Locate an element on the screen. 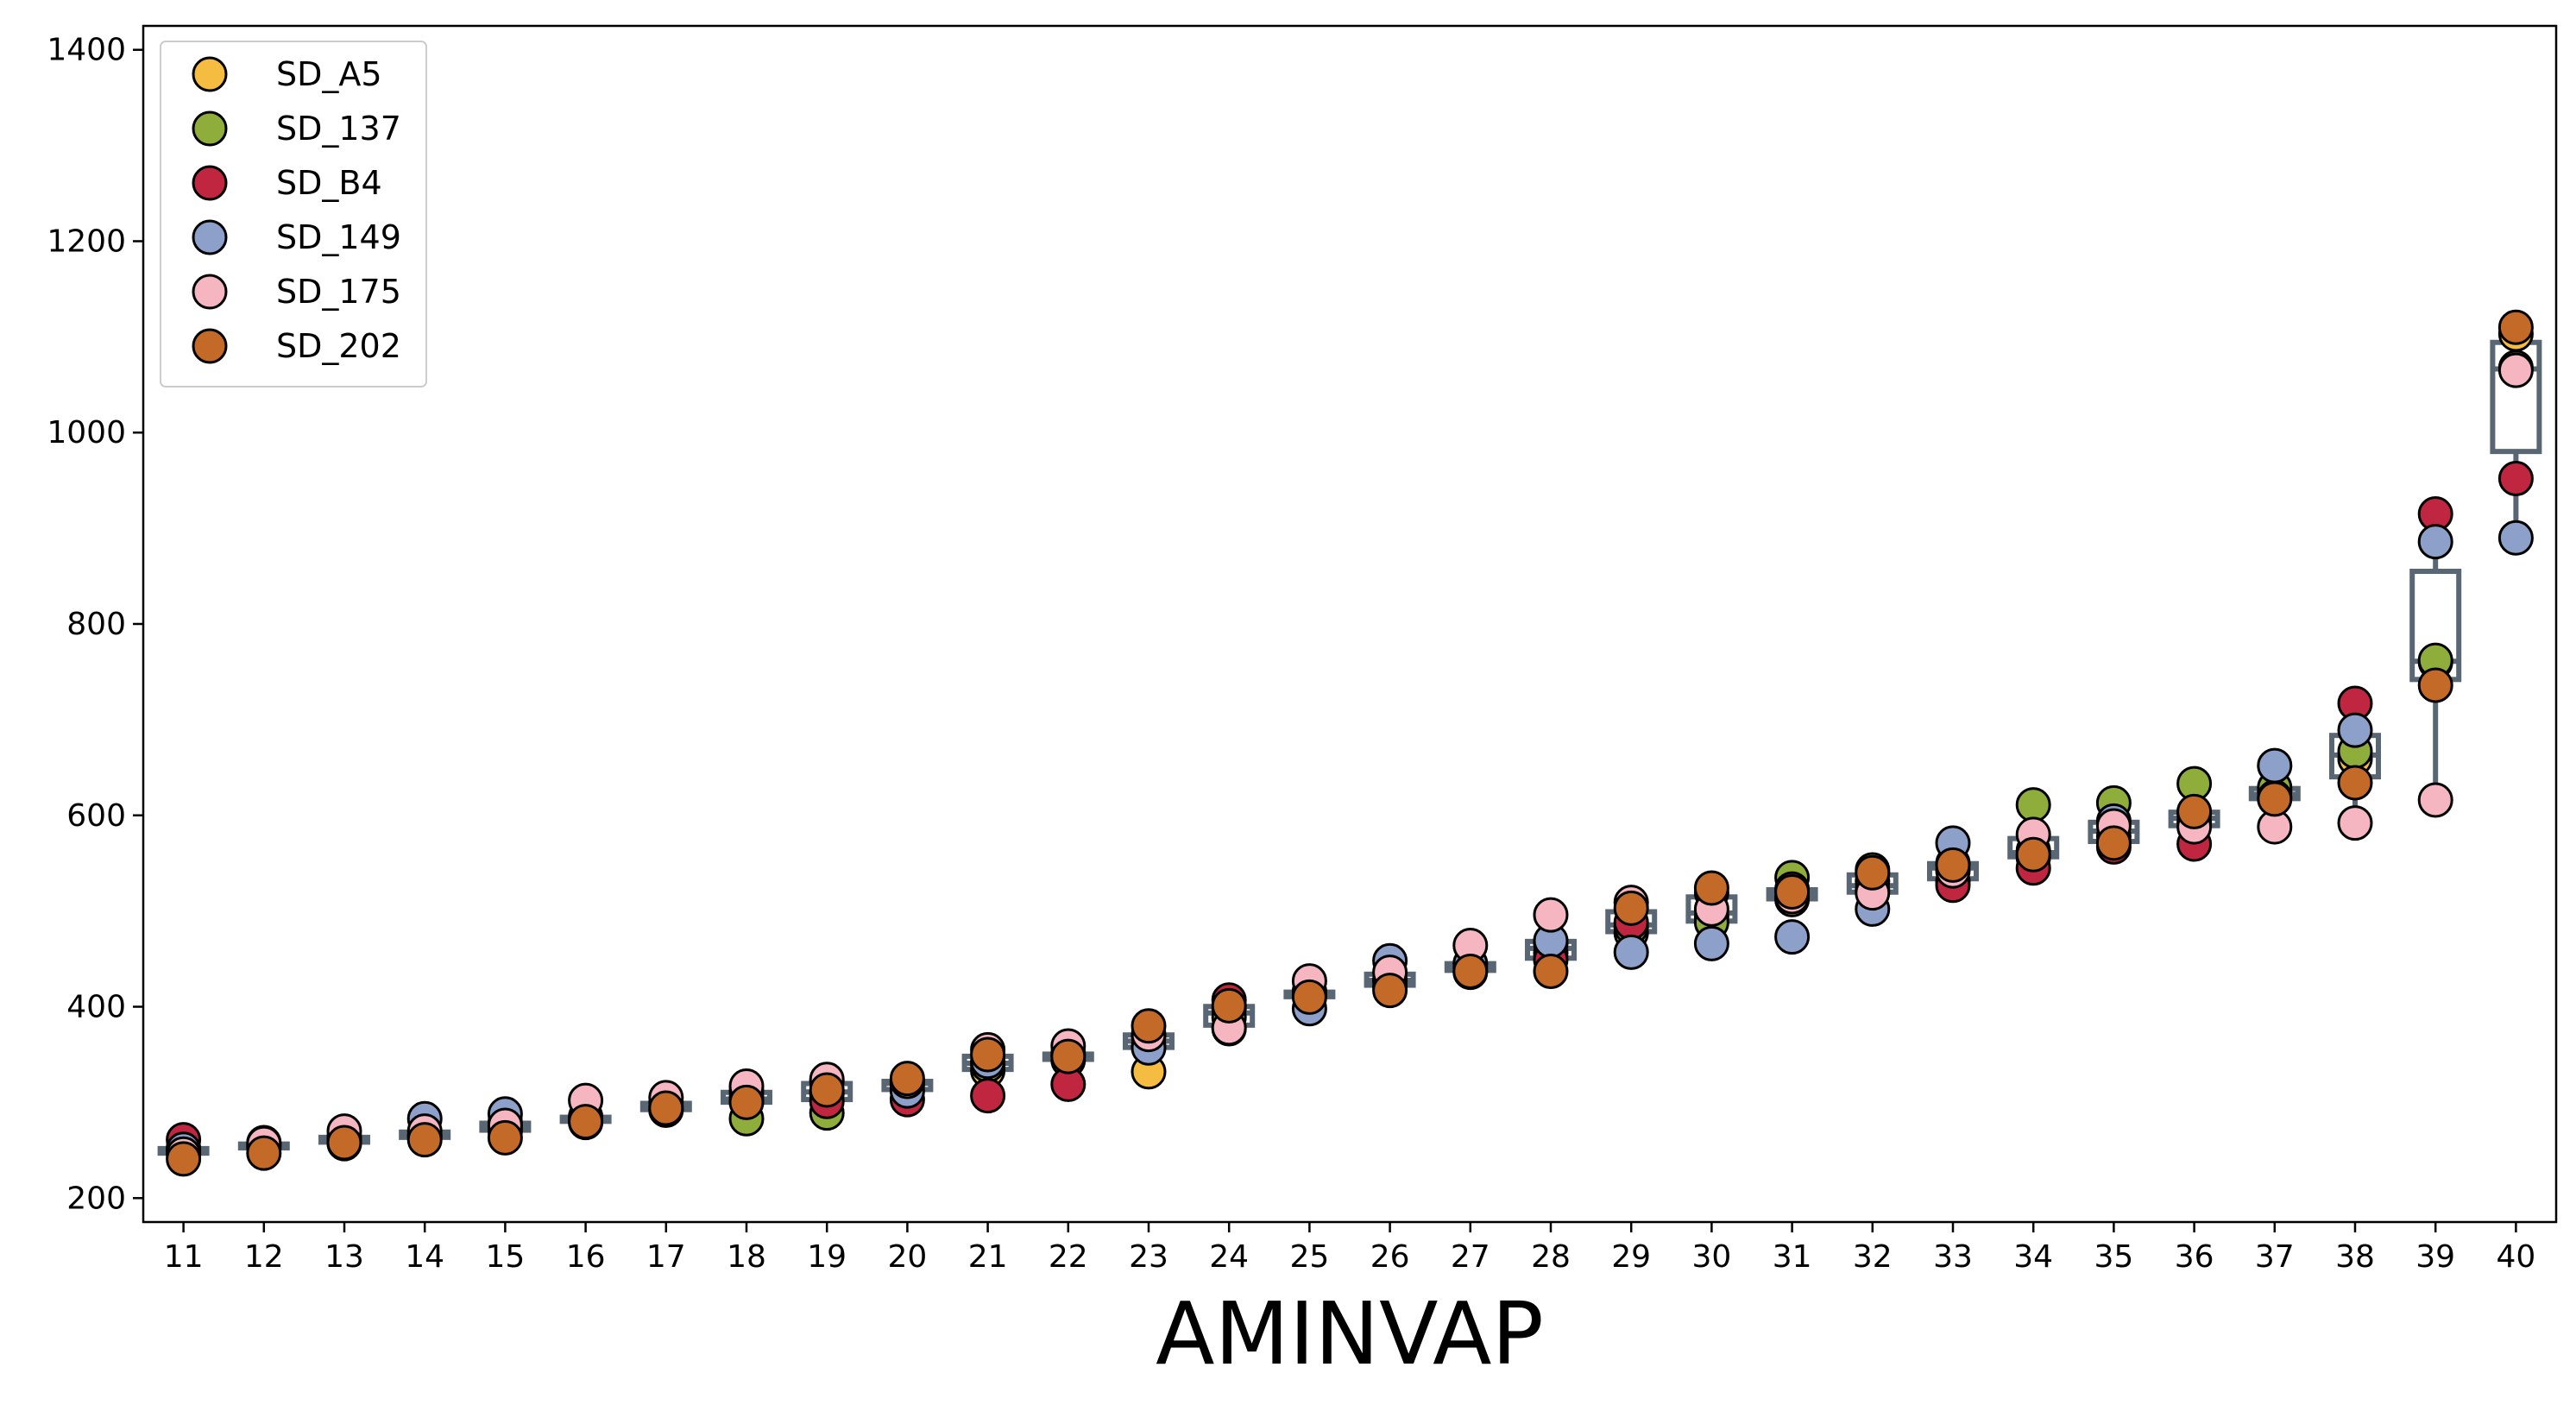 The image size is (2576, 1405). x-tick-label: 29 is located at coordinates (1631, 1257).